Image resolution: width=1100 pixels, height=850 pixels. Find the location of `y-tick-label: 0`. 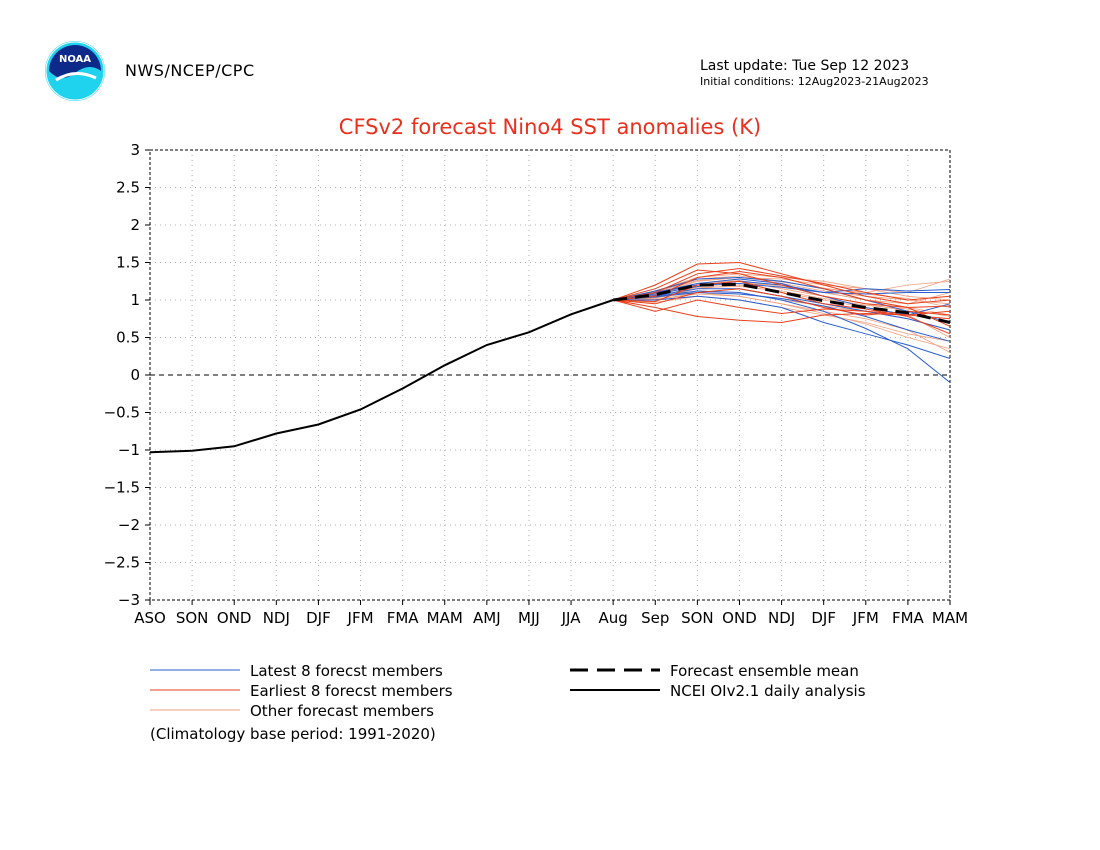

y-tick-label: 0 is located at coordinates (135, 375).